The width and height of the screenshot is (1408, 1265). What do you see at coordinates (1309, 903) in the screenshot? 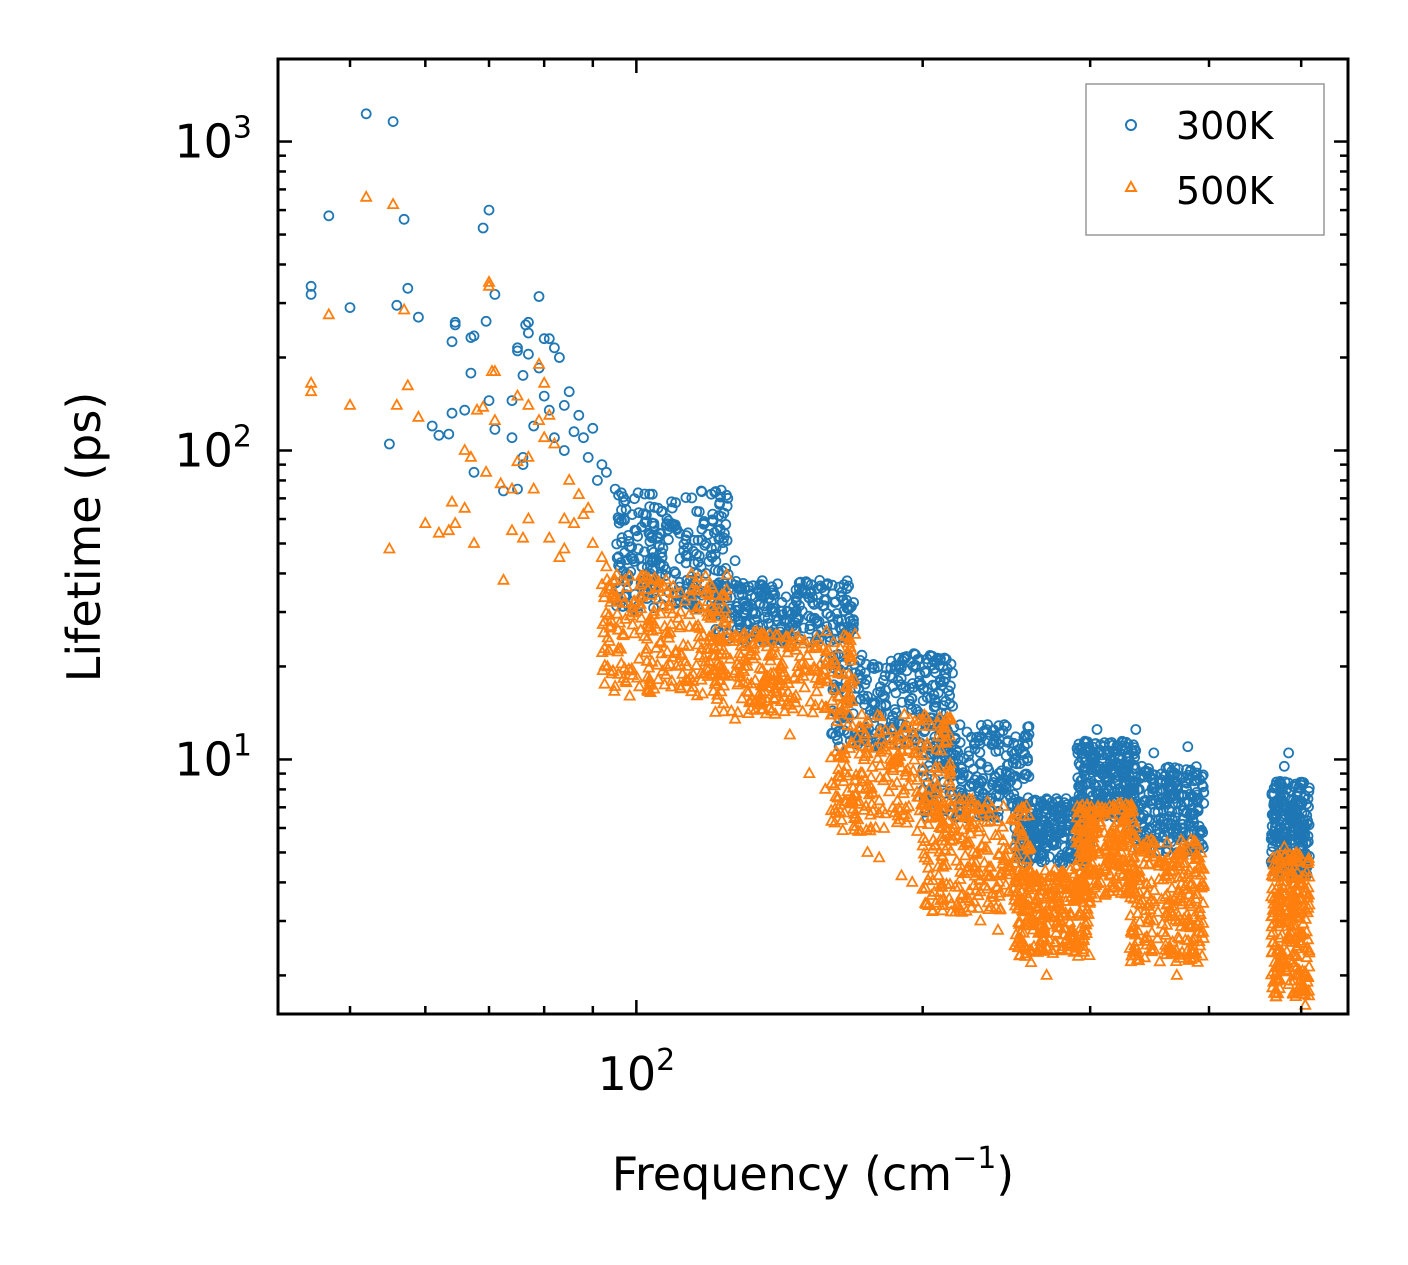
I see `data-point-500k-1996` at bounding box center [1309, 903].